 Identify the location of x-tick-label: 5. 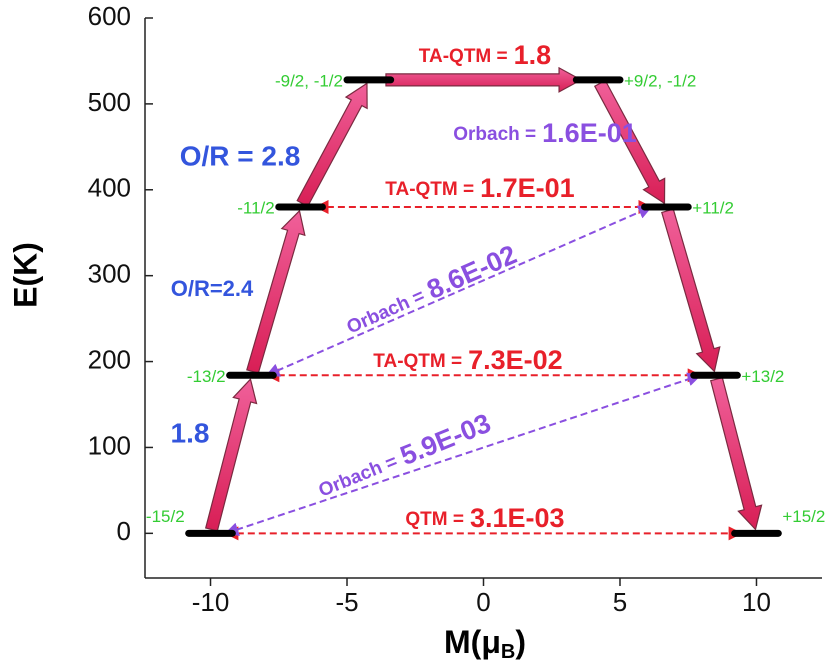
(620, 602).